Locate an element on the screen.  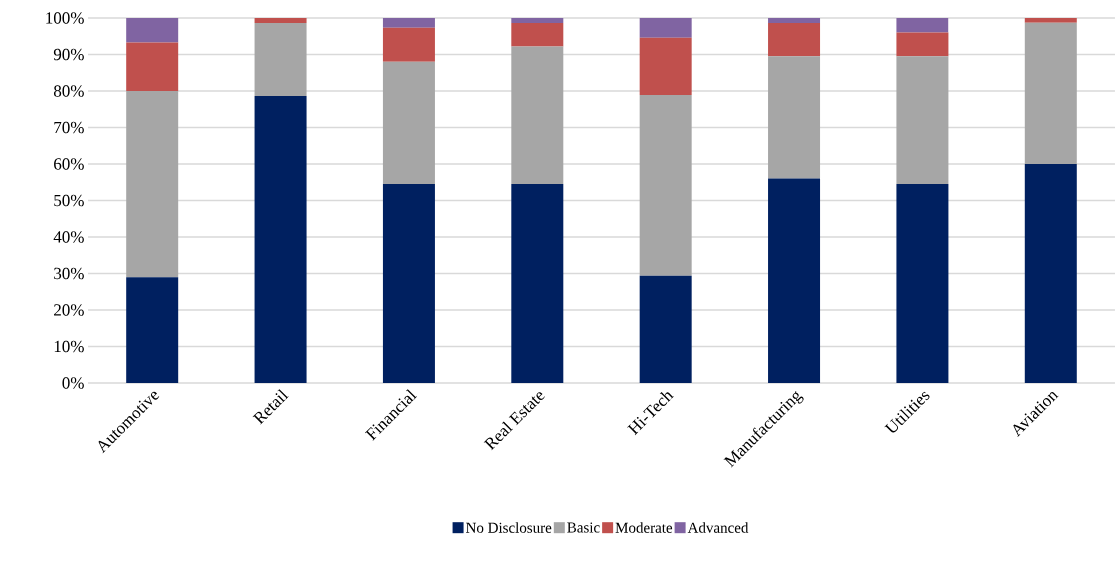
y-tick-label: 0% is located at coordinates (73, 383).